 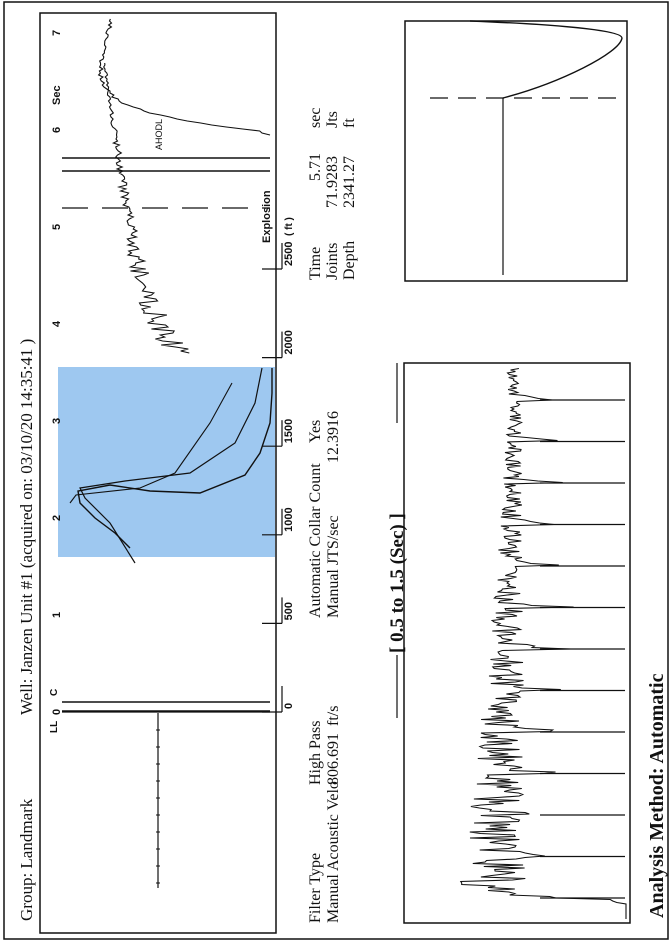 What do you see at coordinates (546, 59) in the screenshot?
I see `marker-dip-curve` at bounding box center [546, 59].